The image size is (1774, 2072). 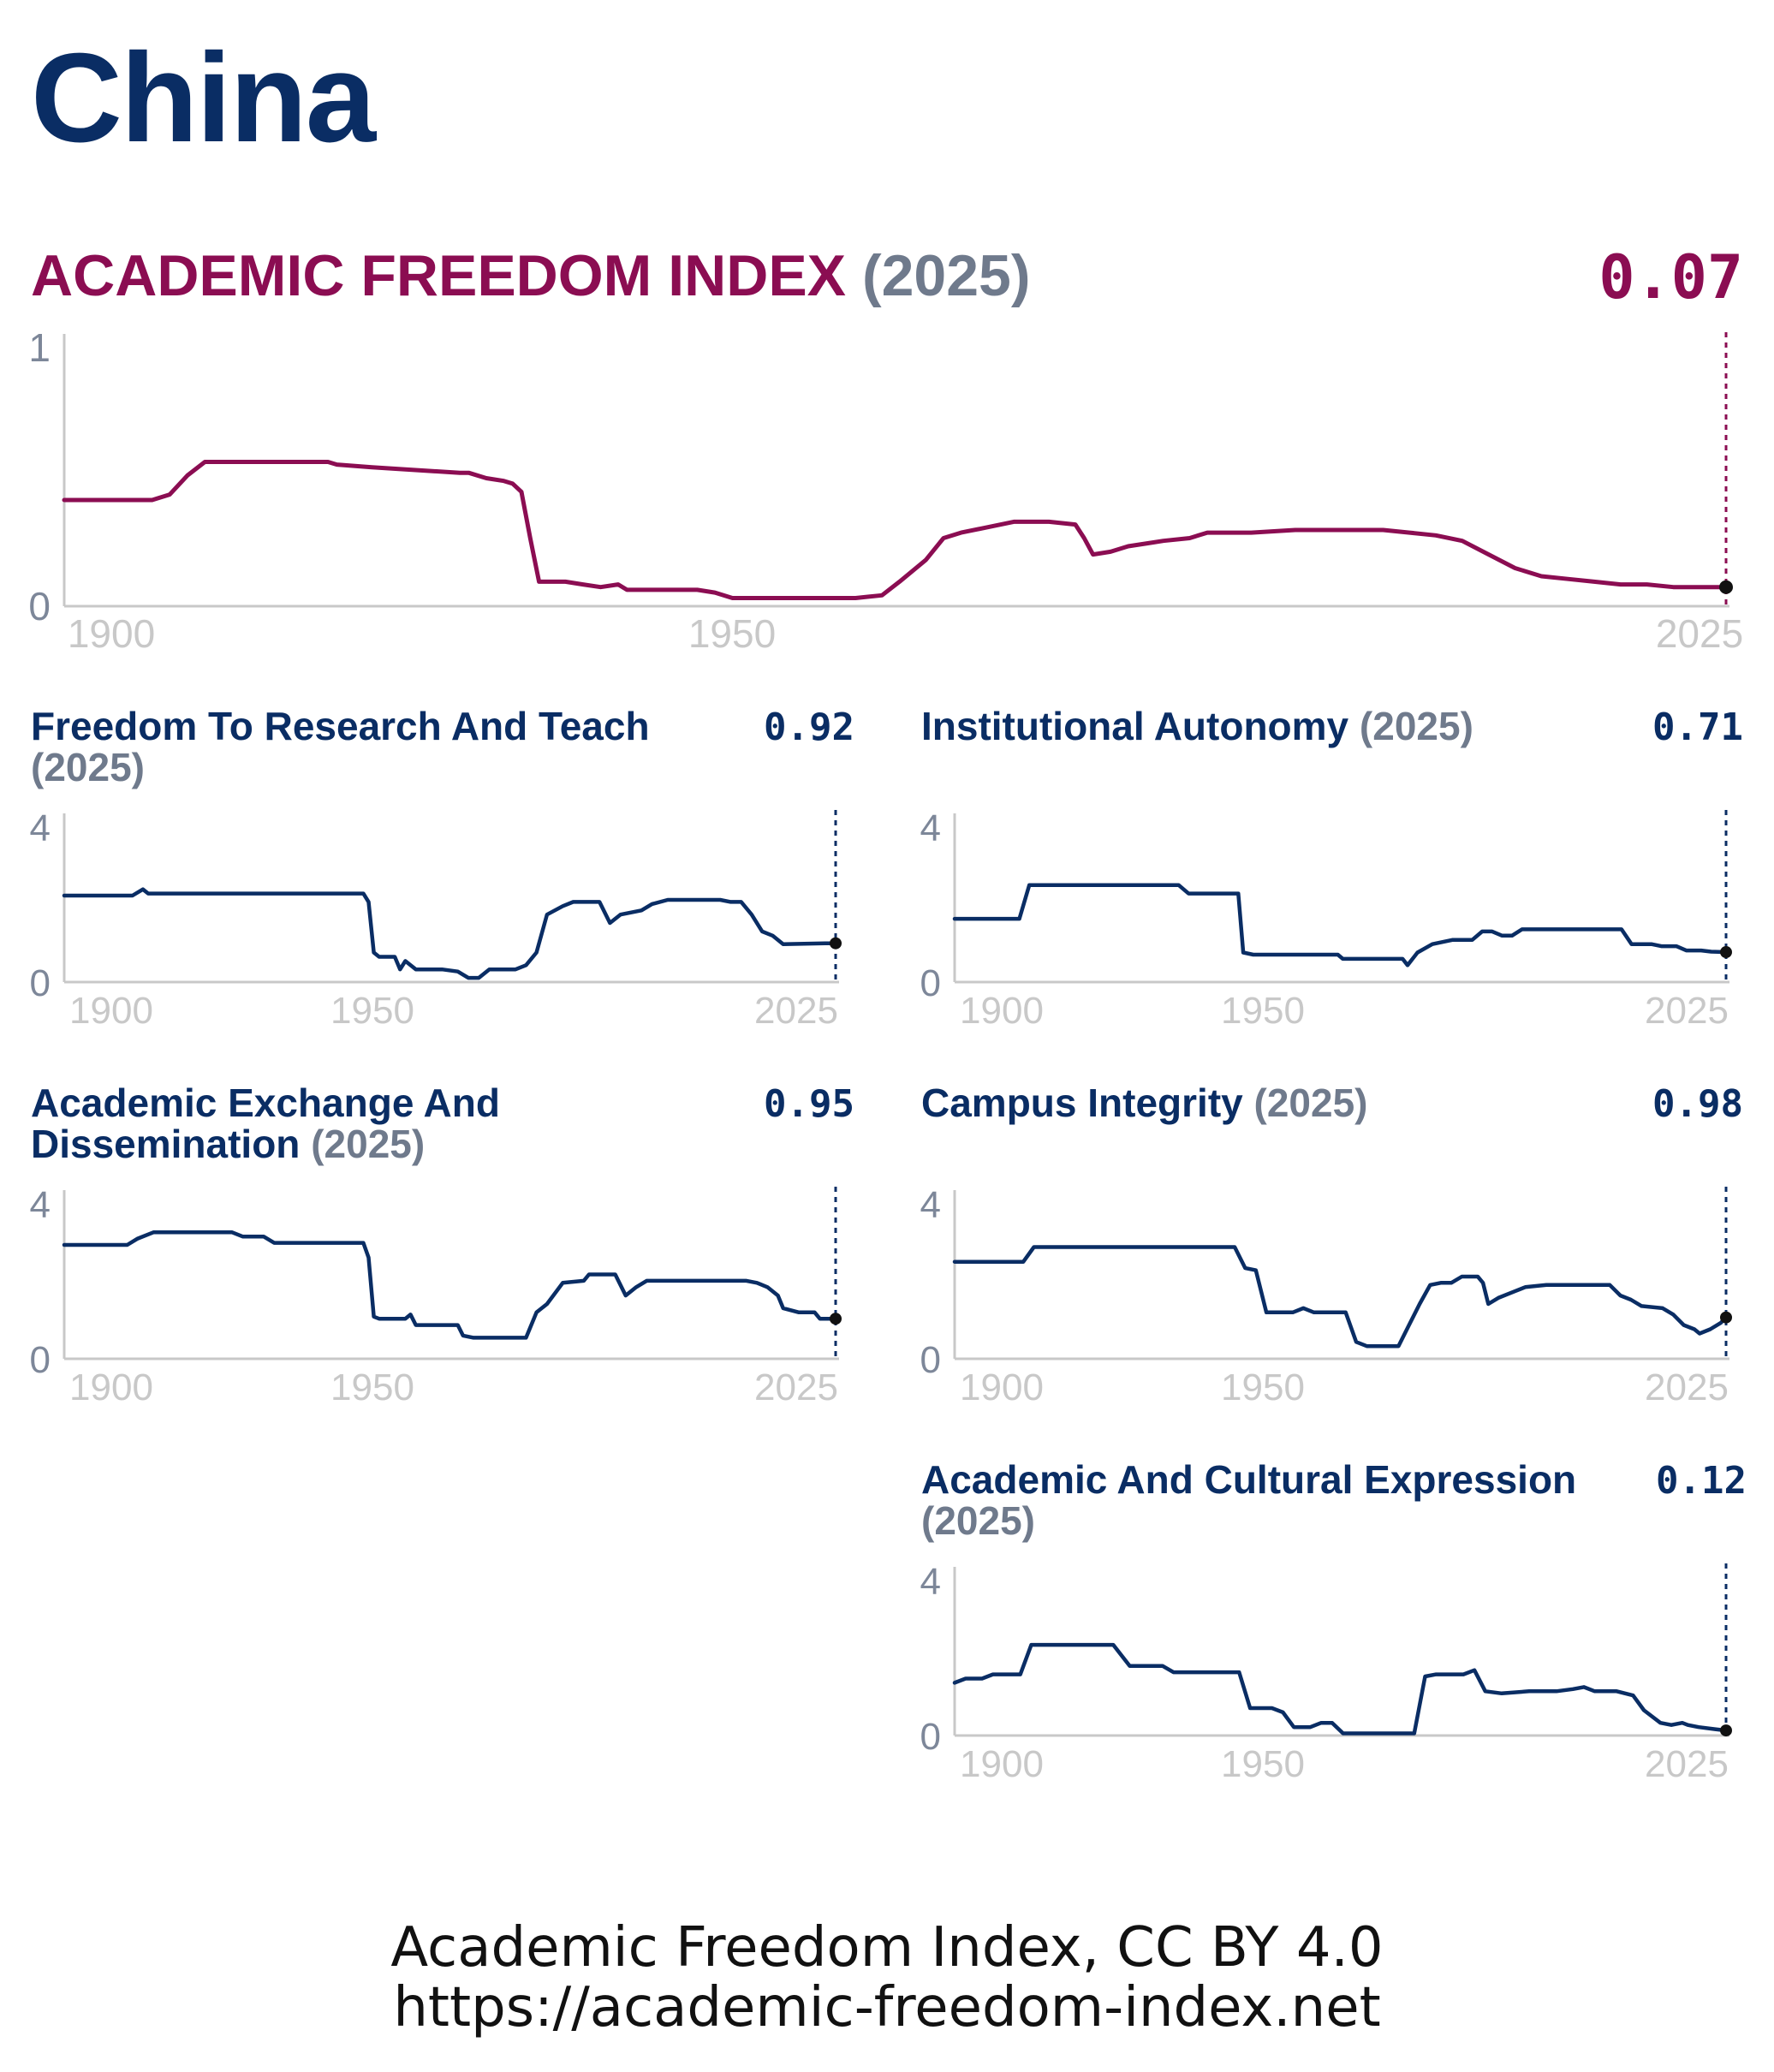 What do you see at coordinates (887, 1948) in the screenshot?
I see `footer-attribution: Academic Freedom Index, CC BY 4.0` at bounding box center [887, 1948].